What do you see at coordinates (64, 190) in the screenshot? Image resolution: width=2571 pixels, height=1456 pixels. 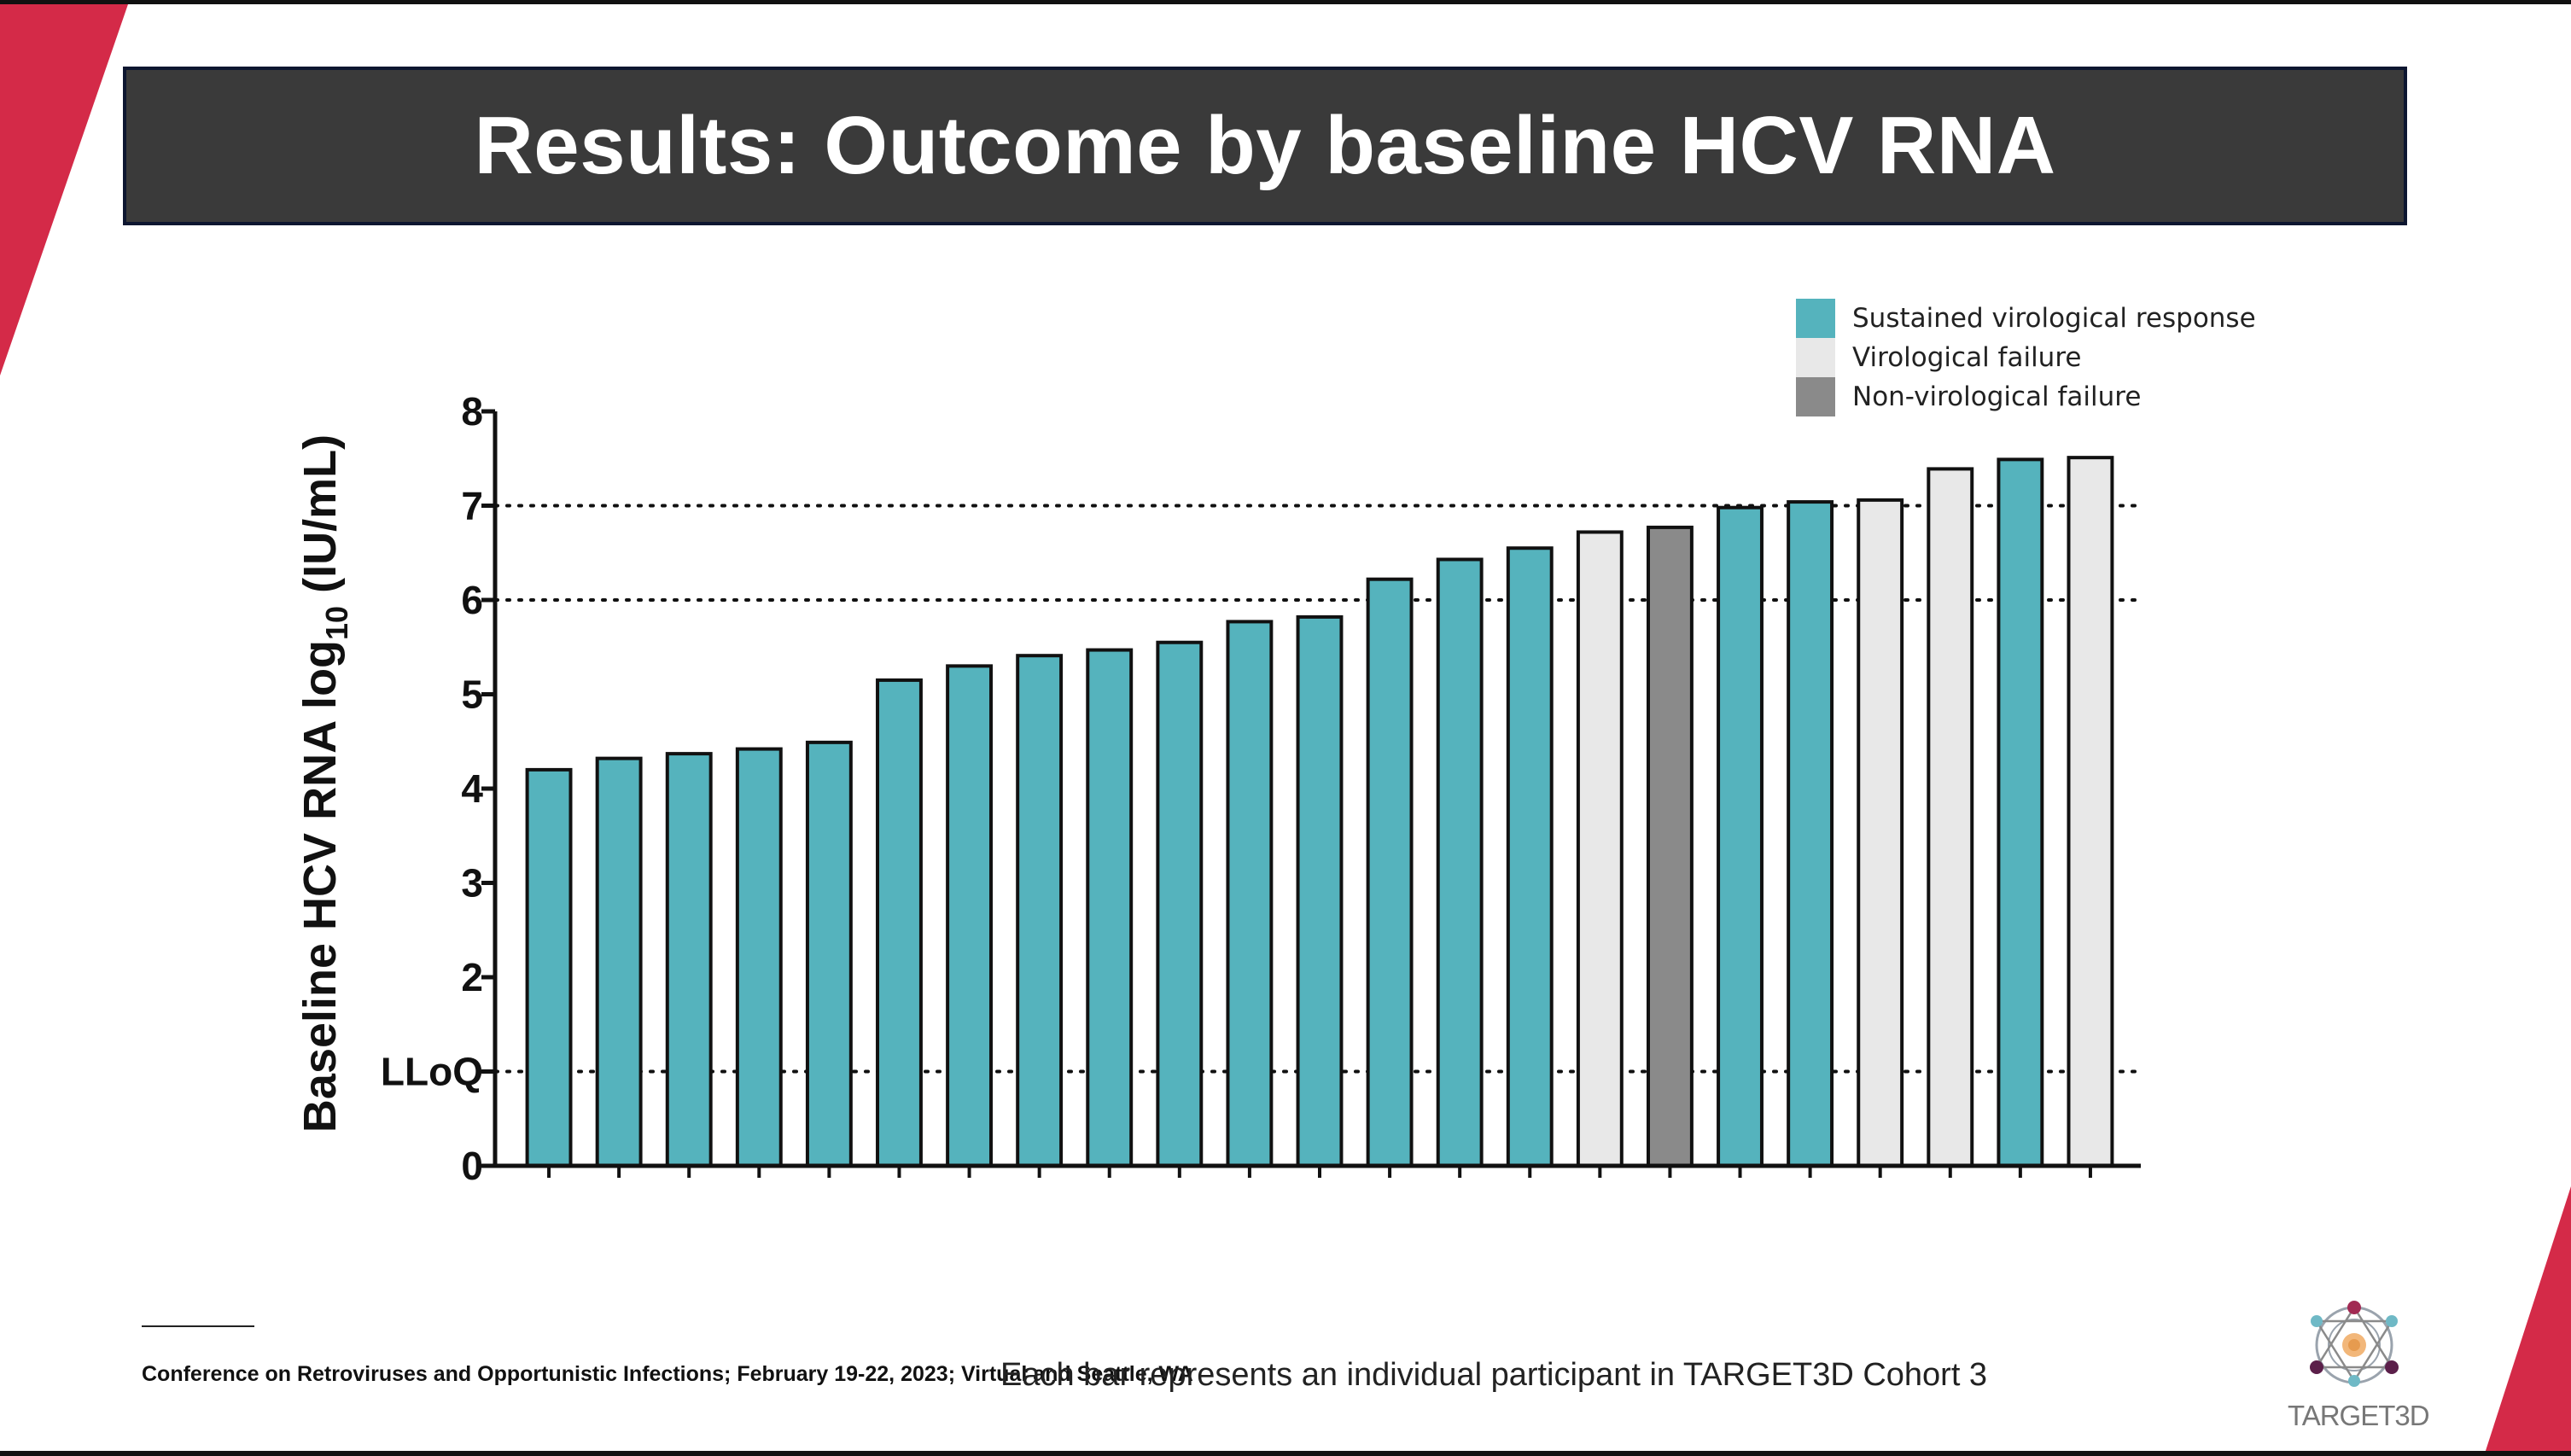 I see `accent-triangle-top-left` at bounding box center [64, 190].